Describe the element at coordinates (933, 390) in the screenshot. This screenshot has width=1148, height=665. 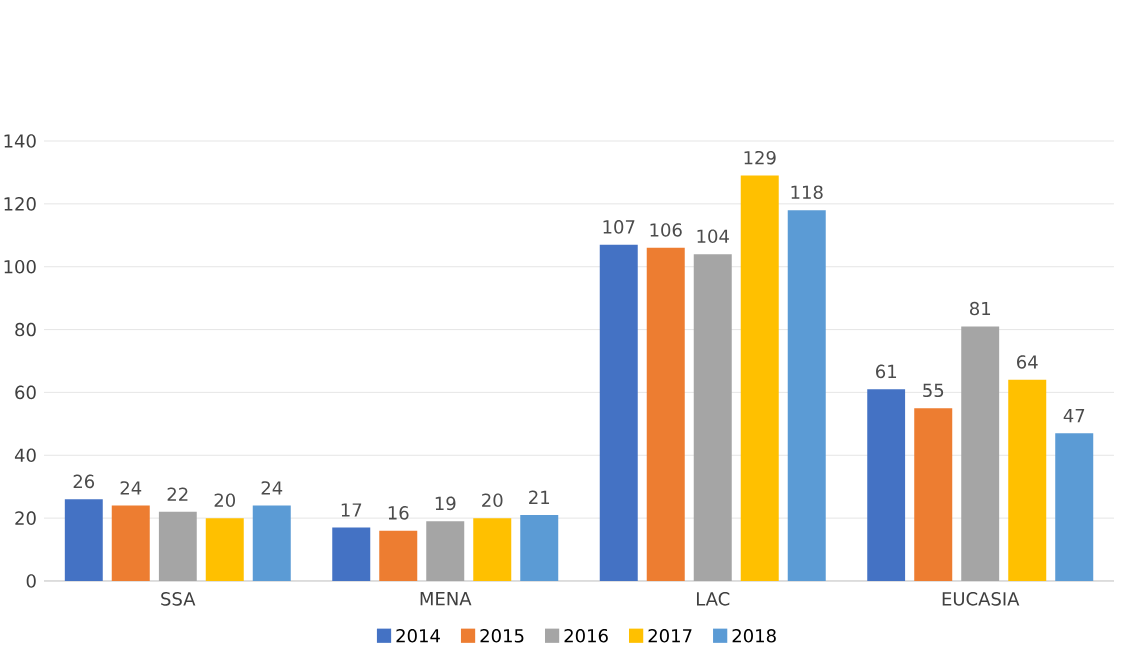
I see `data-label: 55` at that location.